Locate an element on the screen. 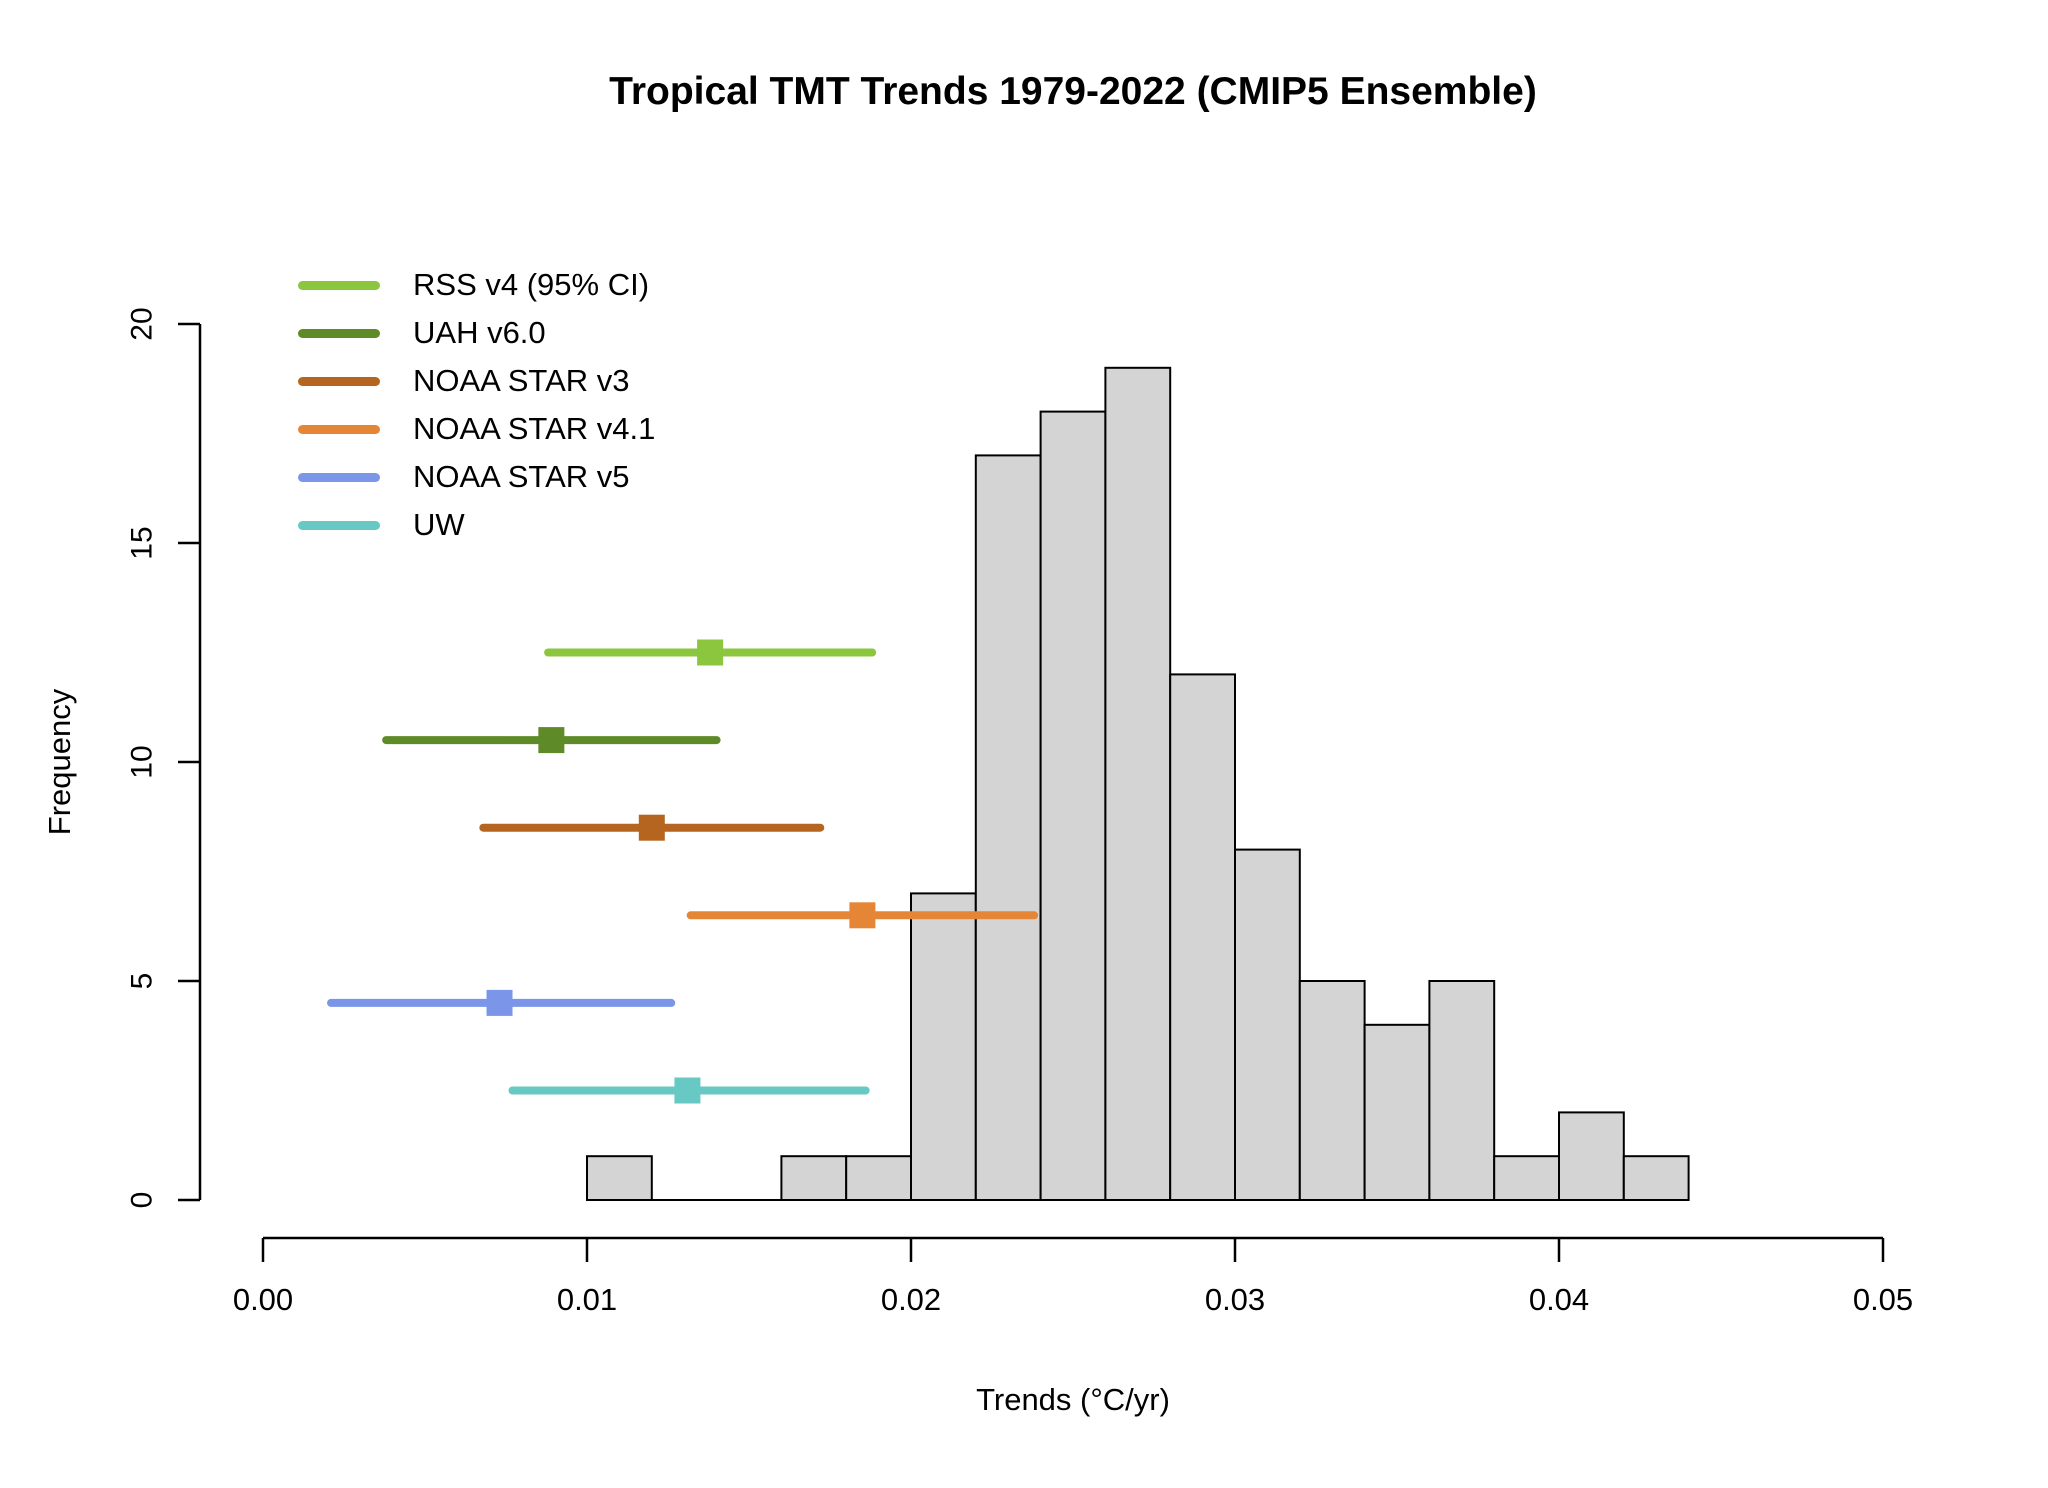  legend-label: NOAA STAR v4.1 is located at coordinates (534, 428).